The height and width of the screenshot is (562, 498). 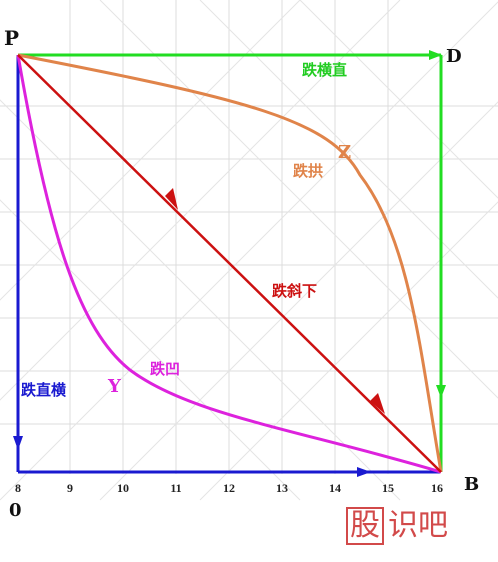 I want to click on watermark: 股识吧, so click(x=421, y=522).